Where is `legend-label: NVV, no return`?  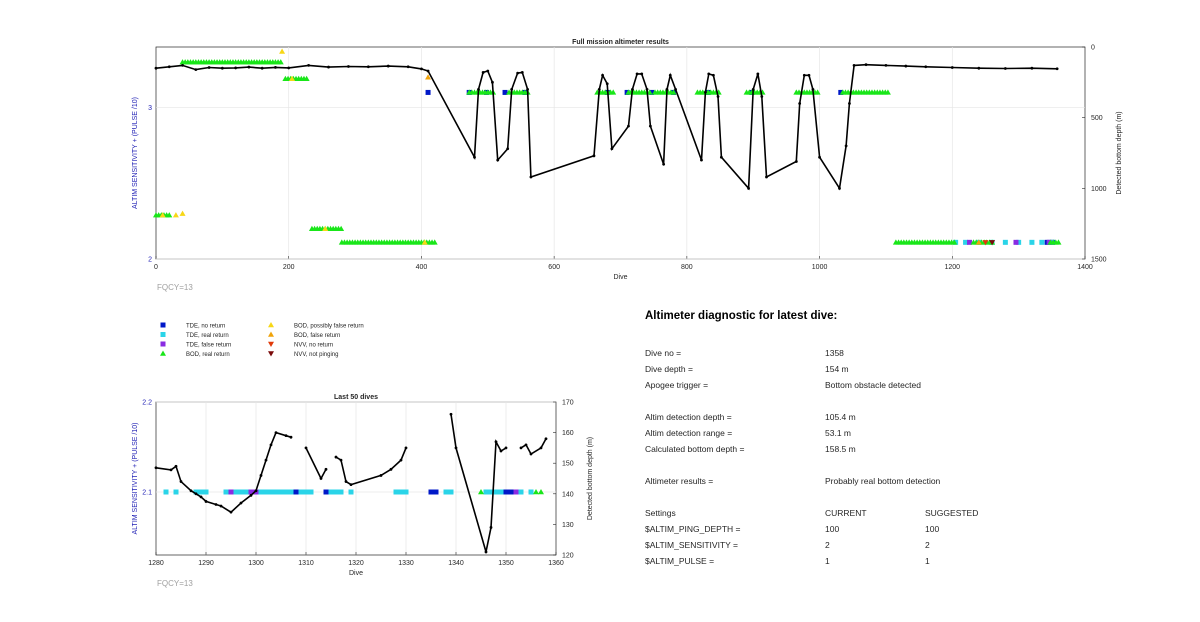 legend-label: NVV, no return is located at coordinates (313, 346).